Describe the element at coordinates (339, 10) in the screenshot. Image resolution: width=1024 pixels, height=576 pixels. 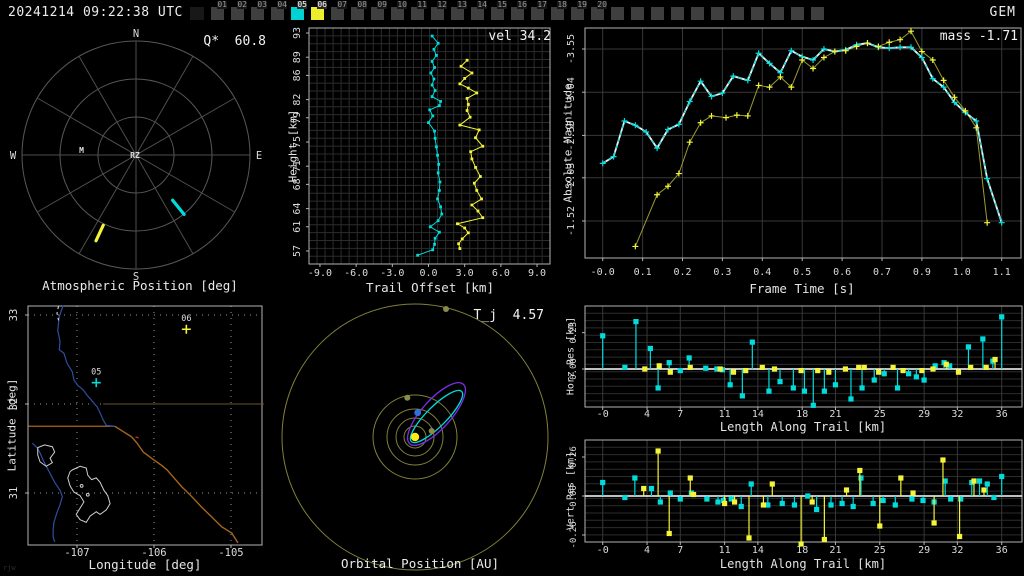
I see `frame-box-07: 07` at that location.